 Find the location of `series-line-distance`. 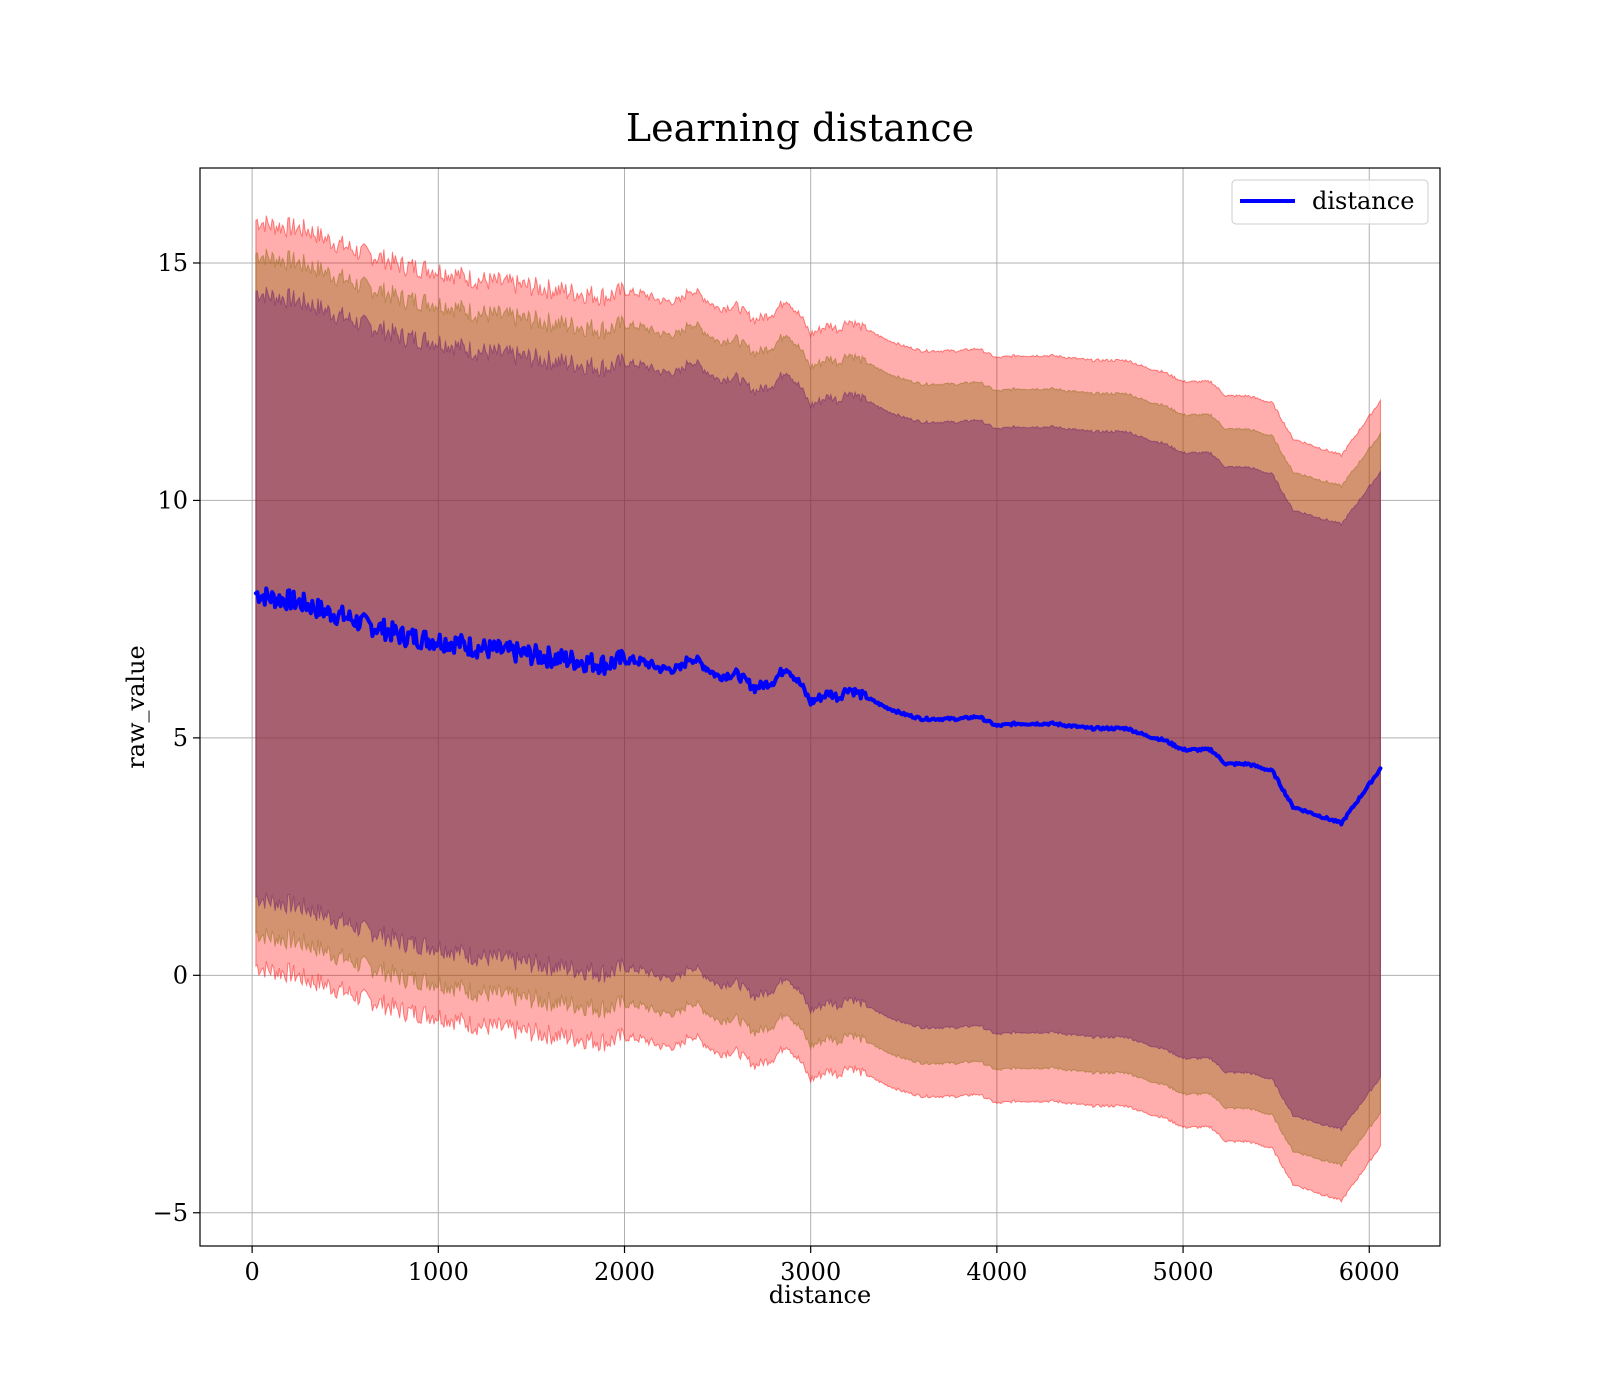

series-line-distance is located at coordinates (818, 706).